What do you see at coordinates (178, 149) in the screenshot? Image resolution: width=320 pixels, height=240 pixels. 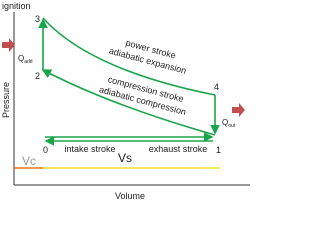 I see `stroke-label: exhaust stroke` at bounding box center [178, 149].